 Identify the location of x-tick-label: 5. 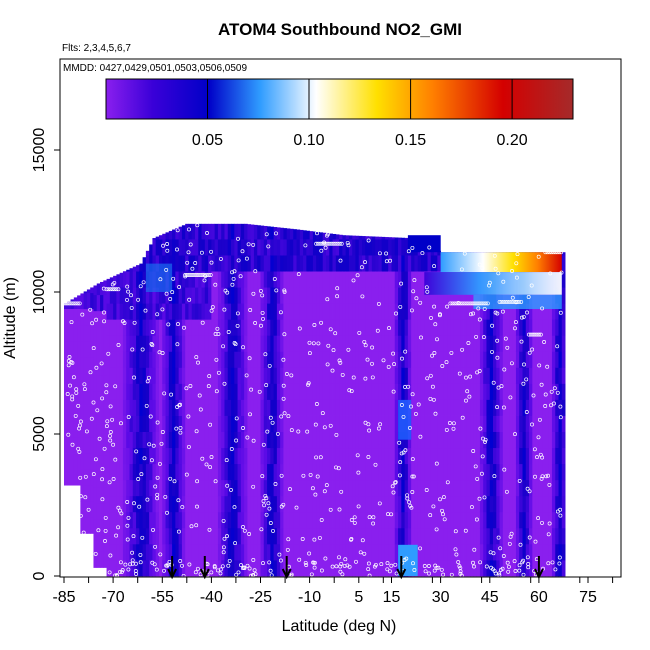
(358, 597).